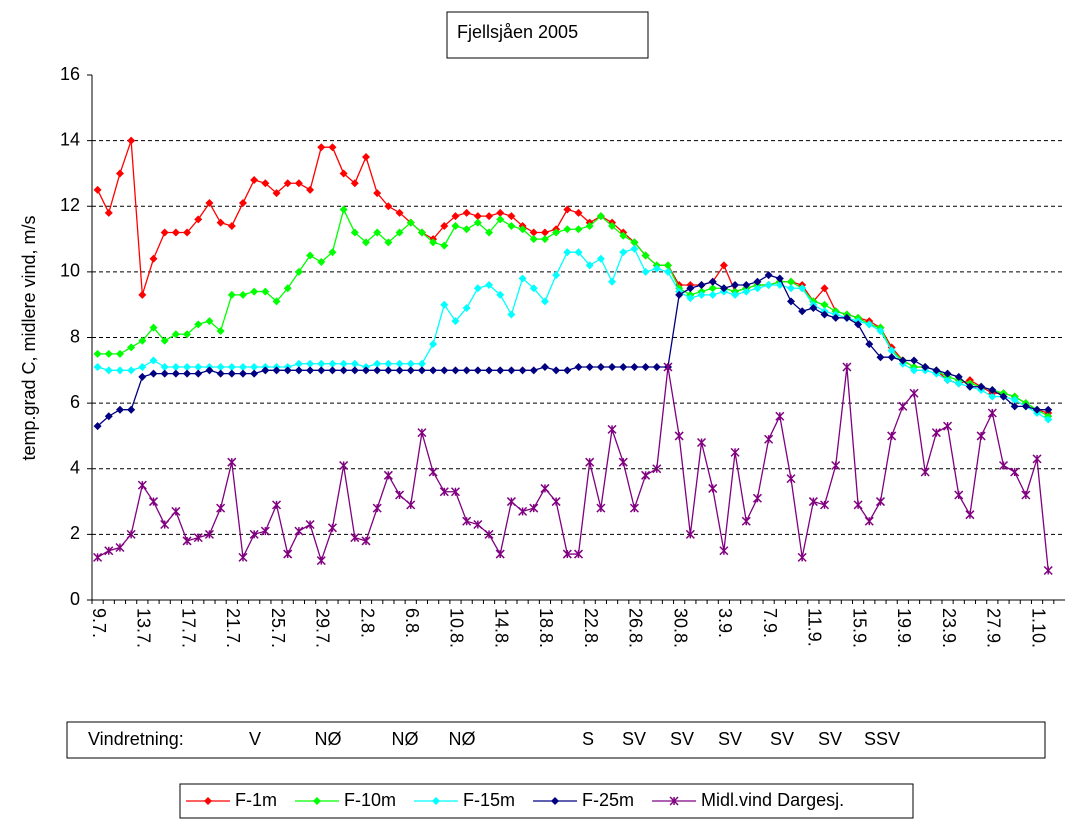 The image size is (1067, 821). What do you see at coordinates (144, 628) in the screenshot?
I see `x-tick-label: 13.7.` at bounding box center [144, 628].